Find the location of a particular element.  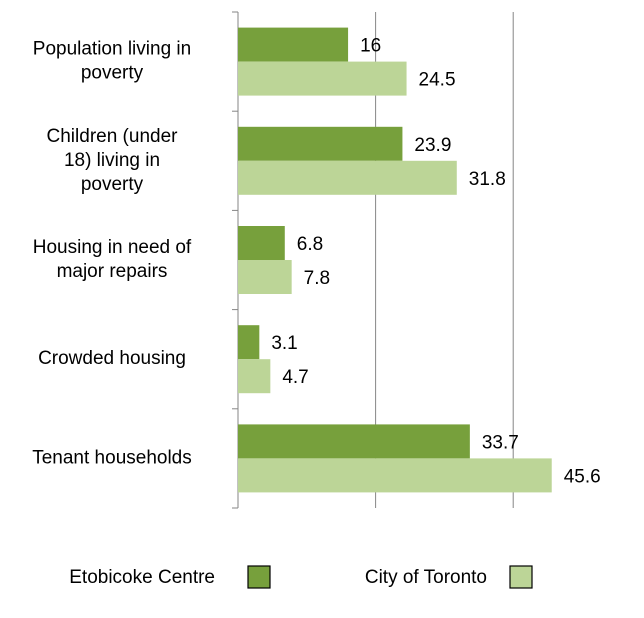

y-tick-label: major repairs is located at coordinates (112, 271).